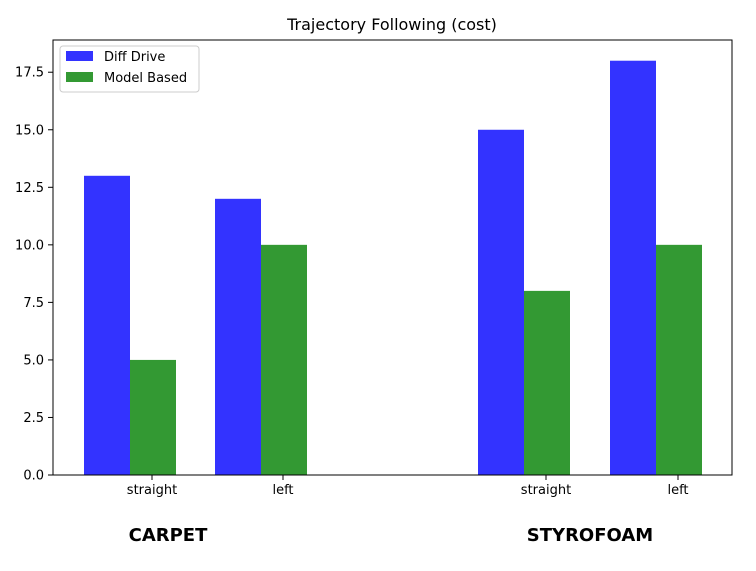  Describe the element at coordinates (134, 57) in the screenshot. I see `legend-label-diff-drive: Diff Drive` at that location.